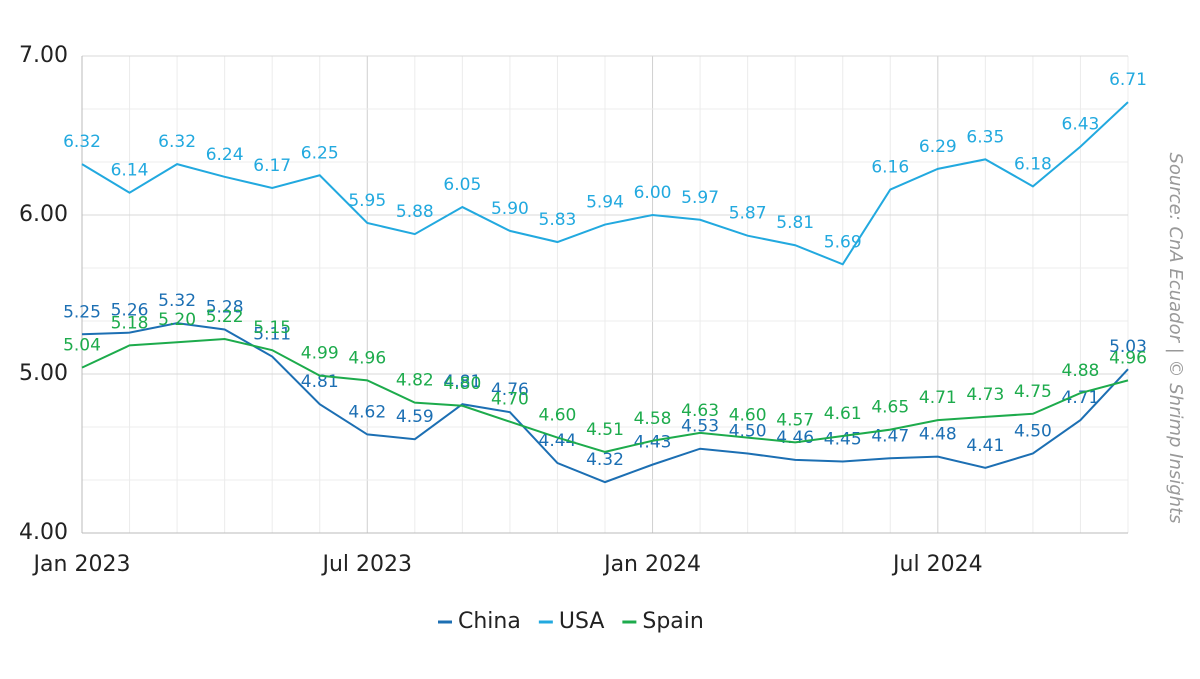 Image resolution: width=1200 pixels, height=679 pixels. I want to click on data-label: 4.80, so click(462, 384).